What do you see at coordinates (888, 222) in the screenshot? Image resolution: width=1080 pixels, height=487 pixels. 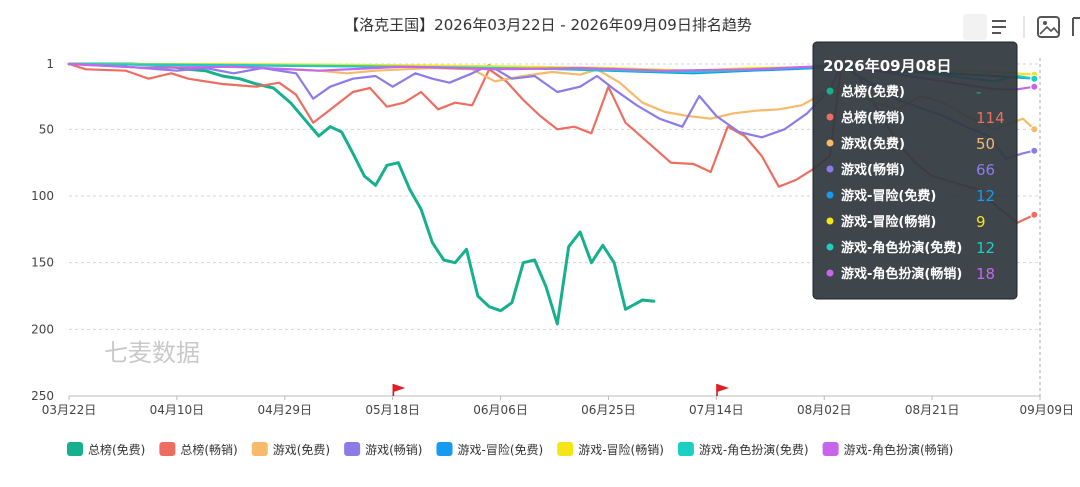 I see `tooltip-series-label: 游戏-冒险(畅销)` at bounding box center [888, 222].